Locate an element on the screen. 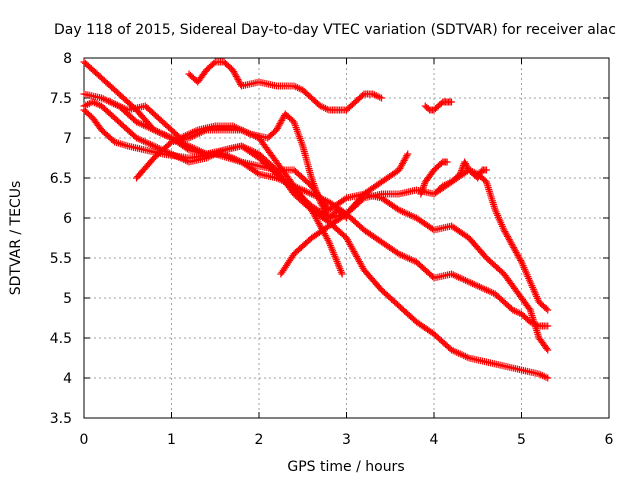 Image resolution: width=640 pixels, height=480 pixels. y-tick-labels: 3.5 4 4.5 5 5.5 6 6.5 7 7.5 8 is located at coordinates (61, 239).